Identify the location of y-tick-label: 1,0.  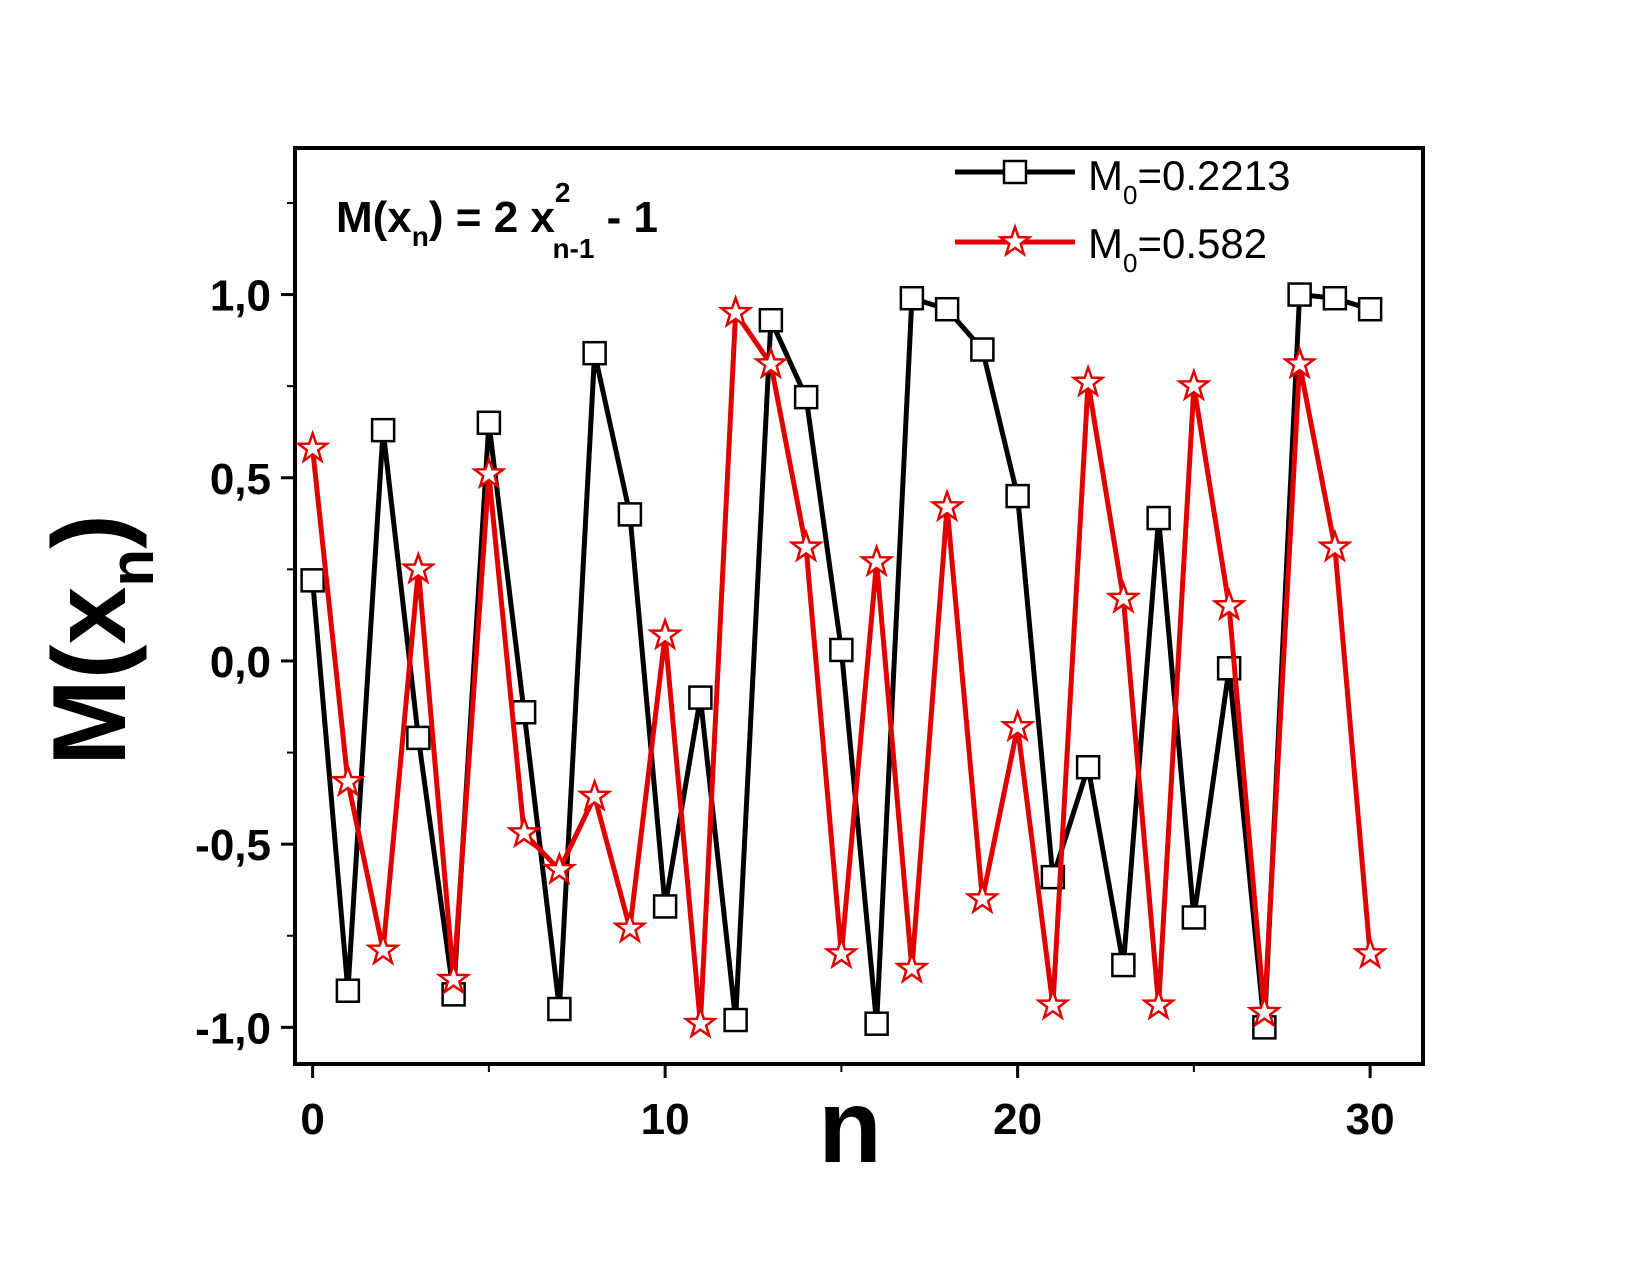
(240, 296).